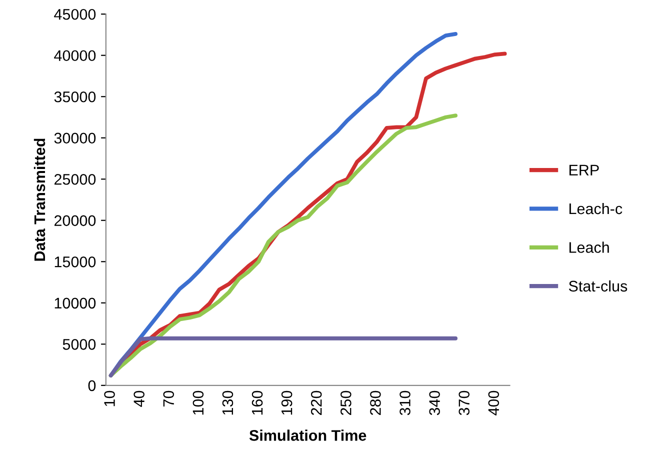  I want to click on x-axis-title: Simulation Time, so click(307, 435).